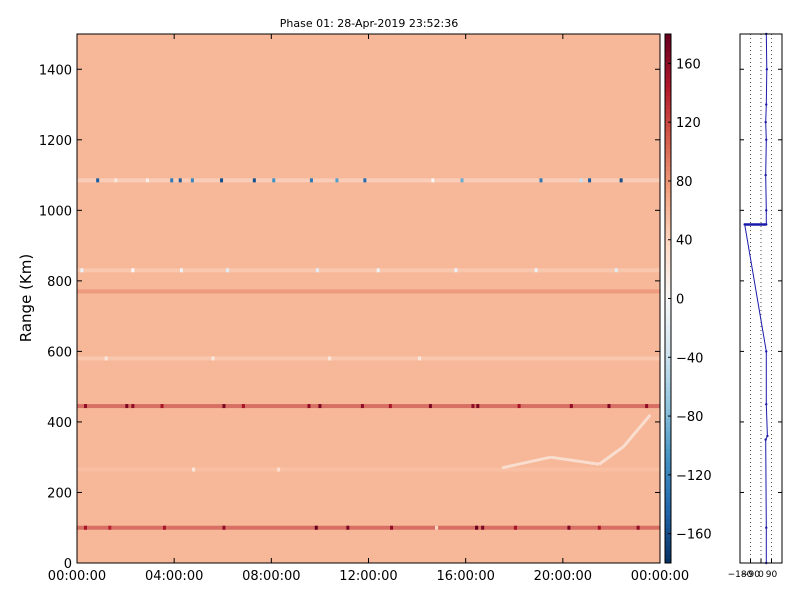 This screenshot has height=600, width=800. What do you see at coordinates (756, 298) in the screenshot?
I see `profile-series-line` at bounding box center [756, 298].